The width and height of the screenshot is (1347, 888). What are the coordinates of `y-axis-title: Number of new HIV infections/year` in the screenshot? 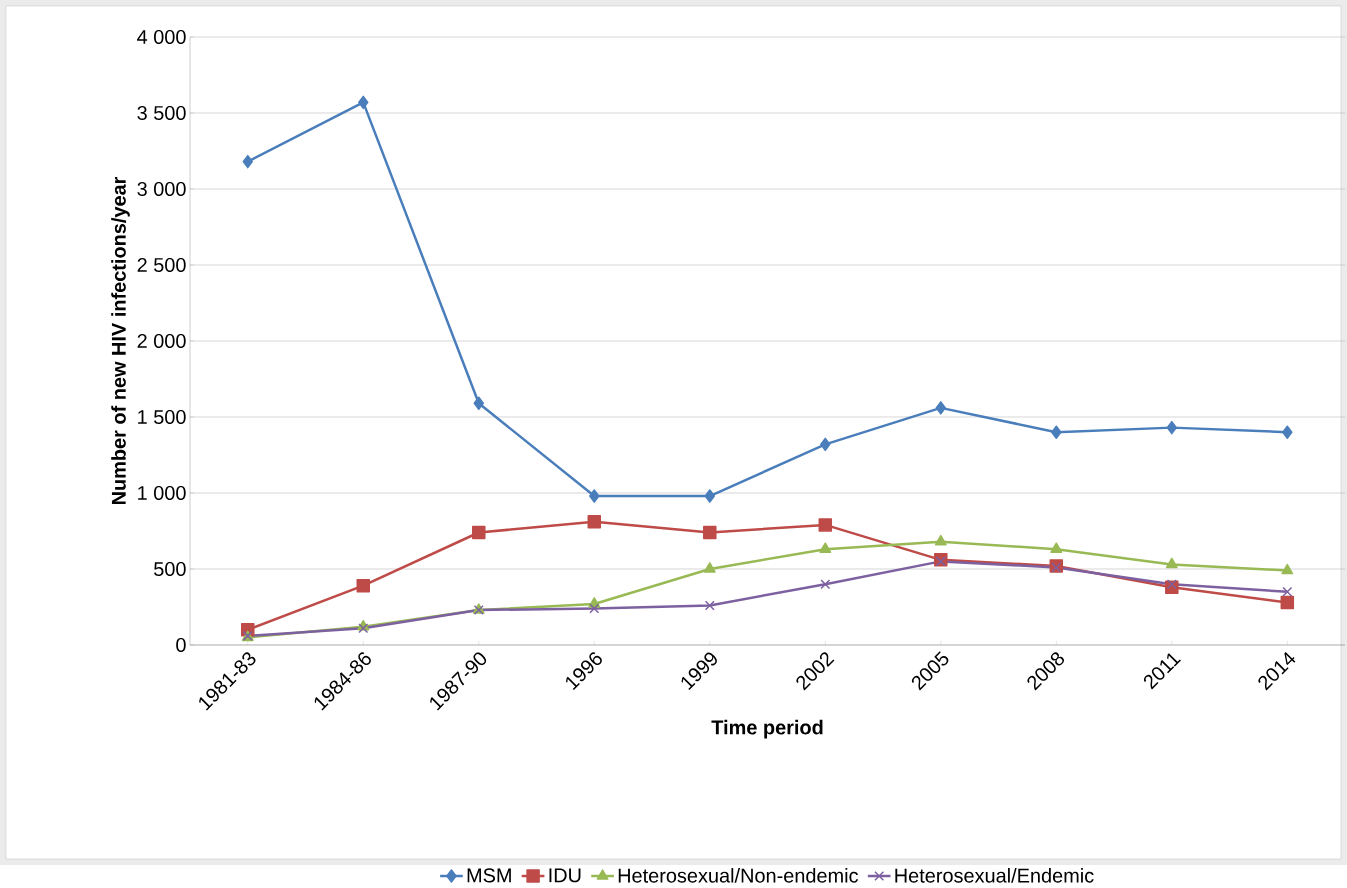 It's located at (120, 340).